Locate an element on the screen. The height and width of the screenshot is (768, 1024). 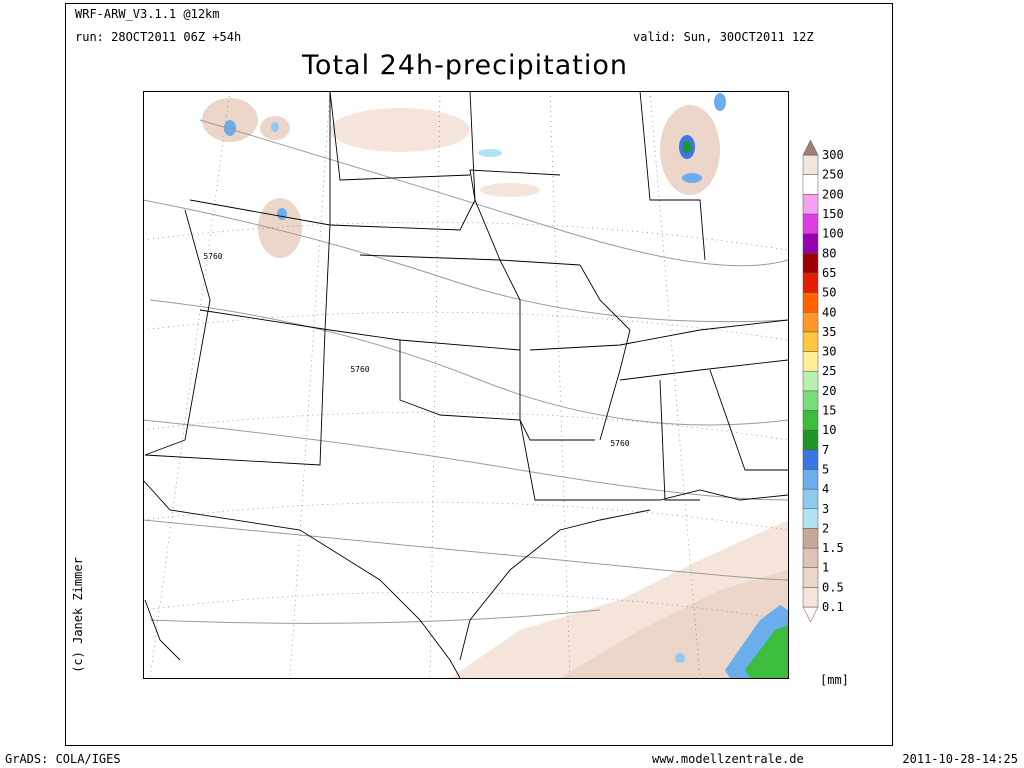
run-label: run: 28OCT2011 06Z +54h is located at coordinates (158, 37).